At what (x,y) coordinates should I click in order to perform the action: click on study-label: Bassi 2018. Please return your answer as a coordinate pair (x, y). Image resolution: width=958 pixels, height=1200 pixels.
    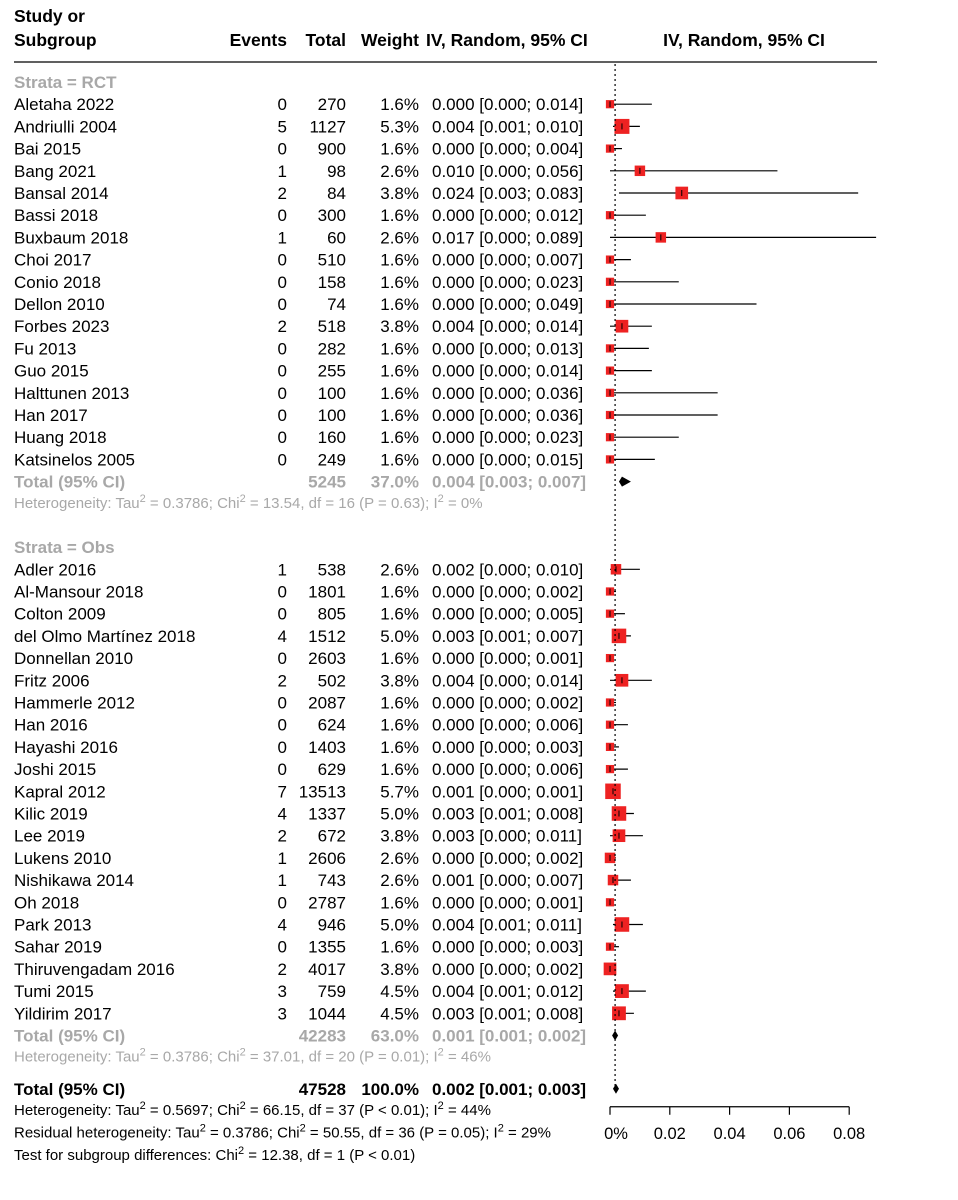
    Looking at the image, I should click on (56, 215).